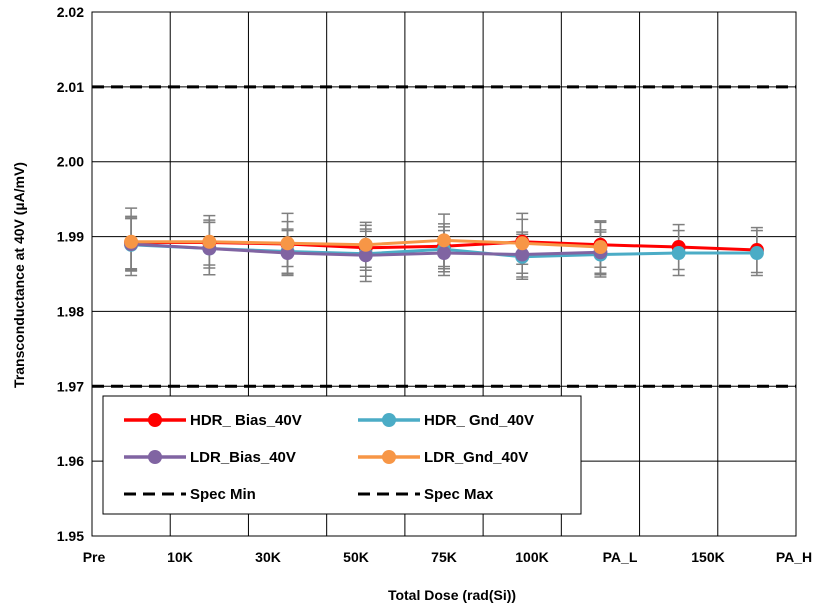  Describe the element at coordinates (223, 494) in the screenshot. I see `legend-label-4: Spec Min` at that location.